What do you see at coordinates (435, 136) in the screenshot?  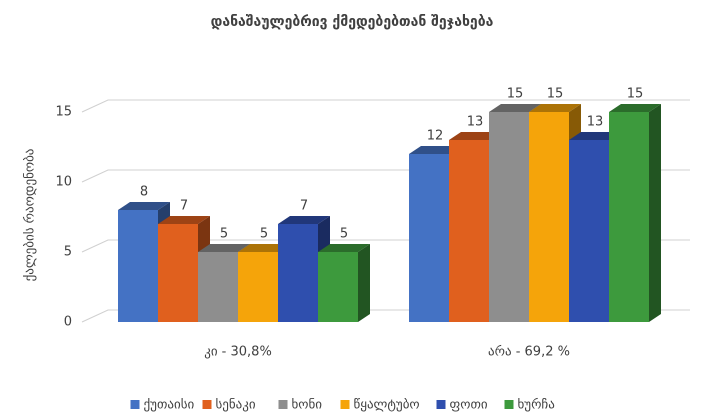 I see `data-label: 12` at bounding box center [435, 136].